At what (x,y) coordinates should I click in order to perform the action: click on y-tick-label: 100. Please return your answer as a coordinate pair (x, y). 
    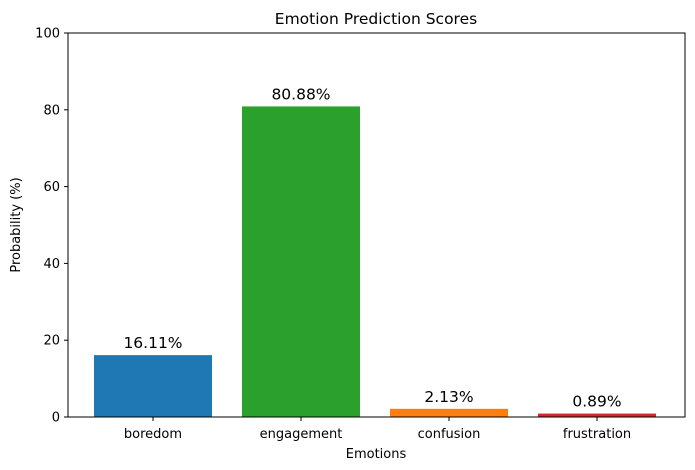
    Looking at the image, I should click on (47, 34).